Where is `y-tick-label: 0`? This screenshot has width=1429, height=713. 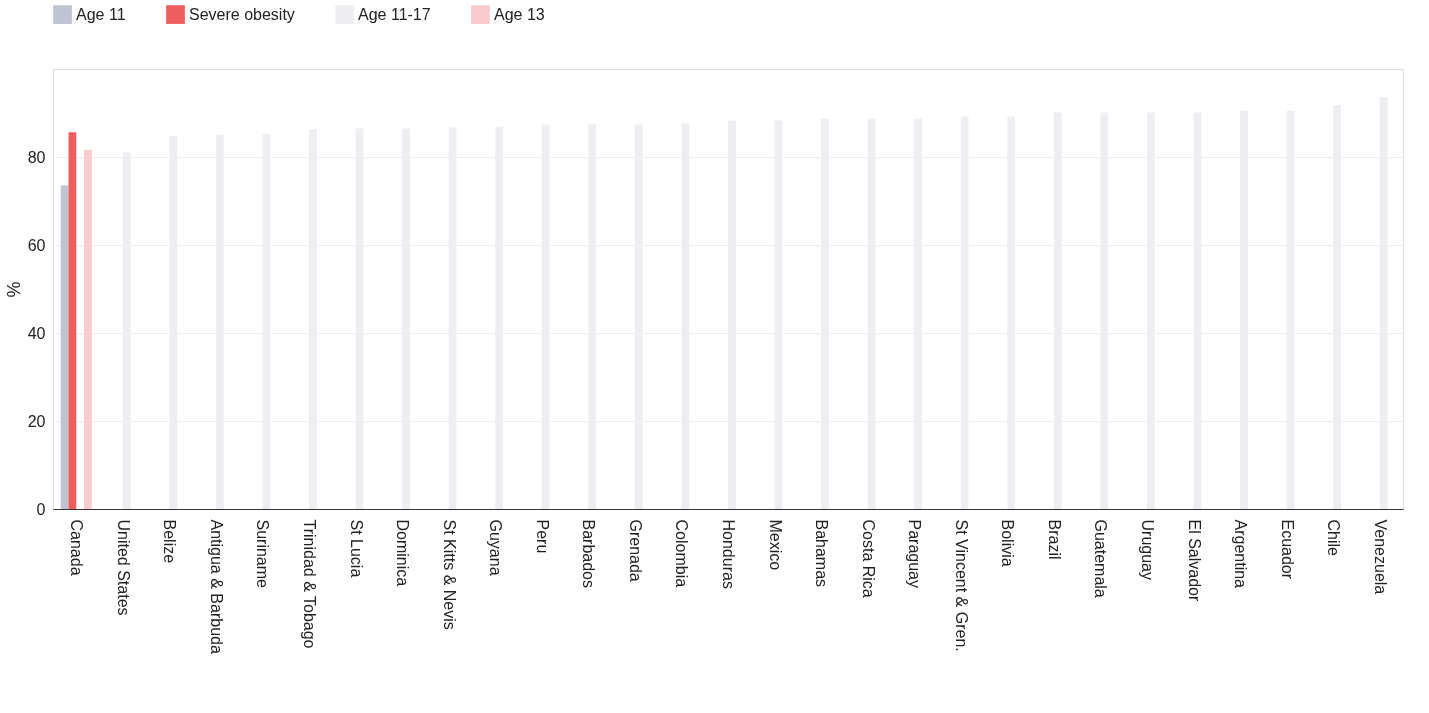 y-tick-label: 0 is located at coordinates (41, 509).